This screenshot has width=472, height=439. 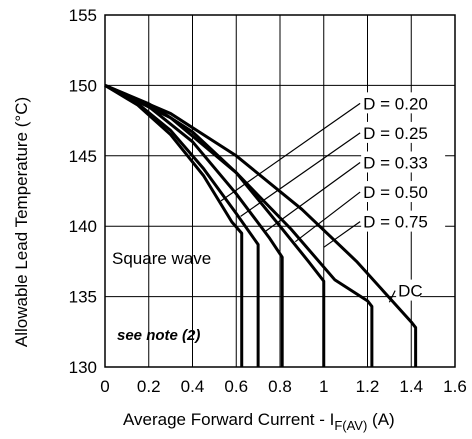 I want to click on x-axis-title-subscript: F(AV), so click(x=350, y=425).